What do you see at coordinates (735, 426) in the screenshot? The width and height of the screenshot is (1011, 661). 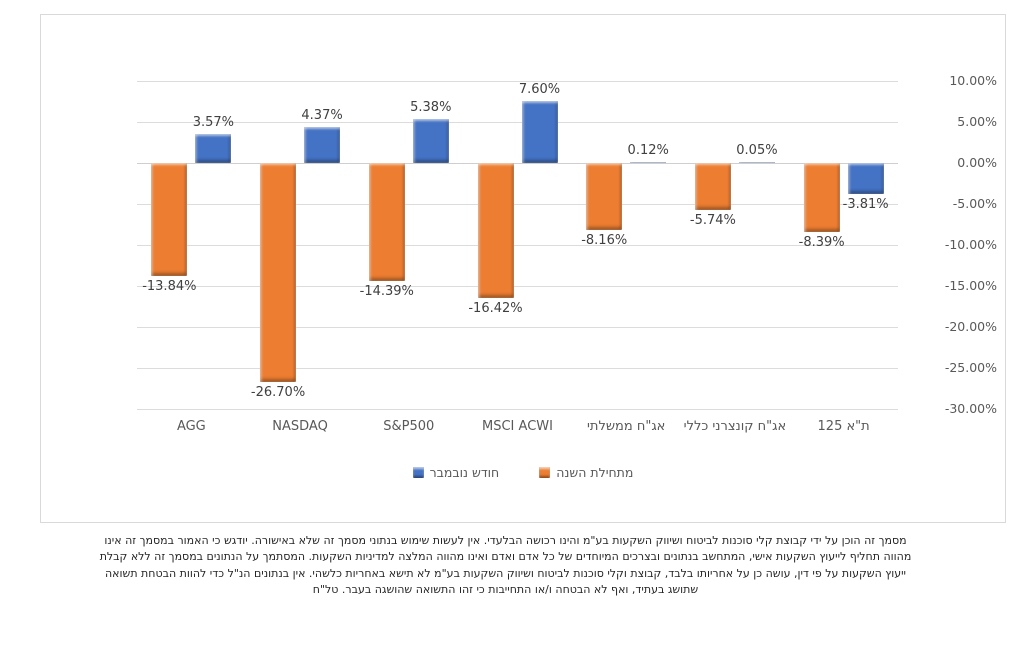 I see `category-axis-label: אג"ח קונצרני כללי` at bounding box center [735, 426].